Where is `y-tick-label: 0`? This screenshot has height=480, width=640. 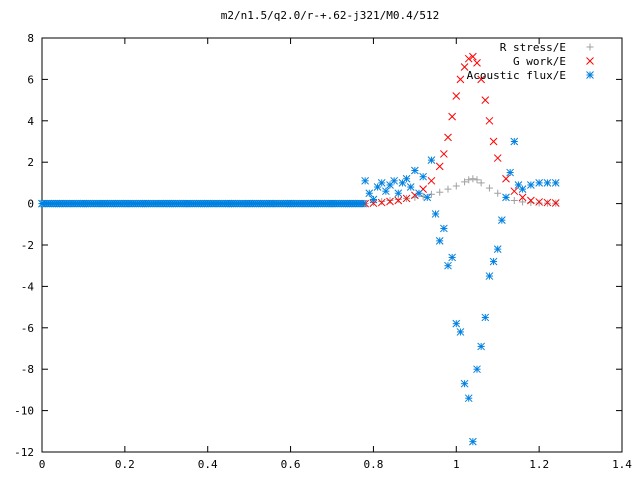
y-tick-label: 0 is located at coordinates (30, 204).